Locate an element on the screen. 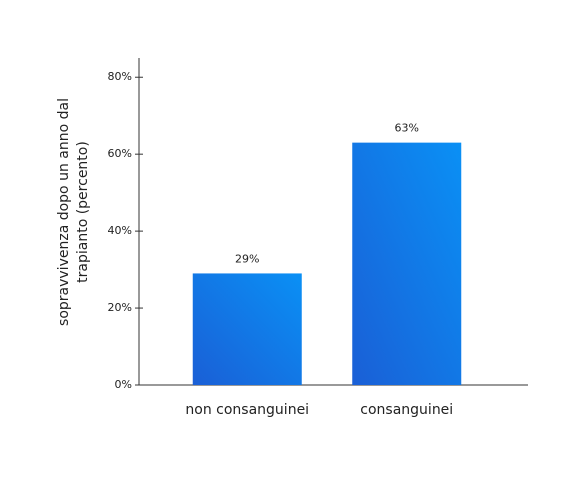 This screenshot has width=580, height=480. y-tick-label: 80% is located at coordinates (120, 76).